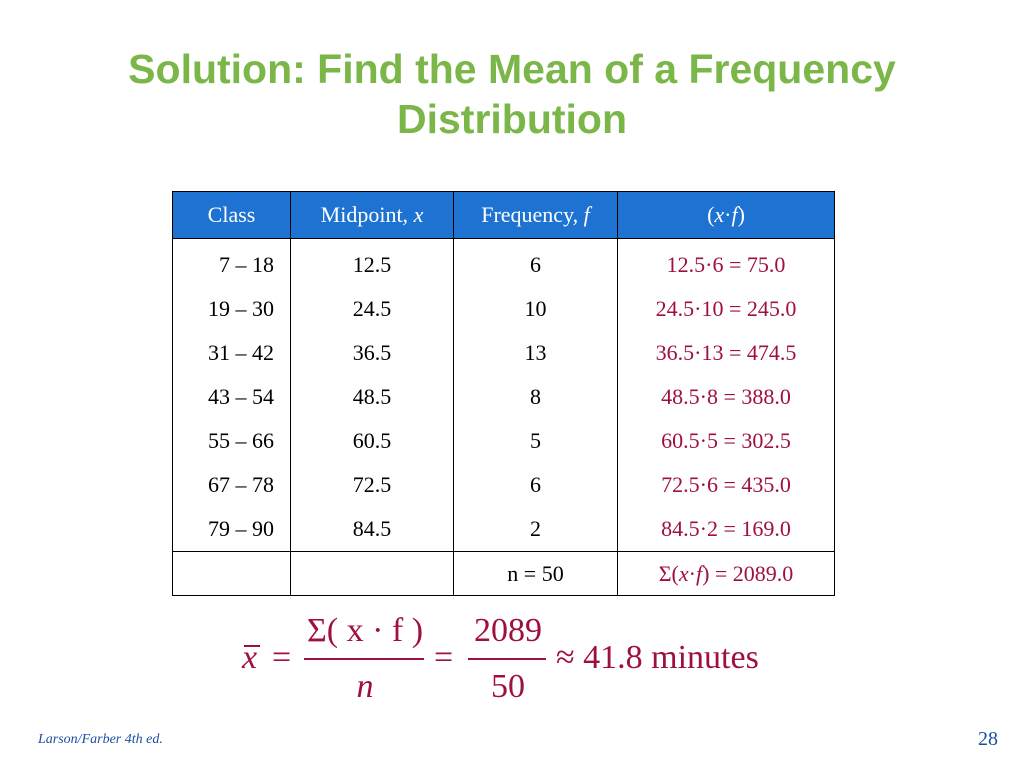 Image resolution: width=1024 pixels, height=768 pixels. Describe the element at coordinates (683, 573) in the screenshot. I see `sum-x: x` at that location.